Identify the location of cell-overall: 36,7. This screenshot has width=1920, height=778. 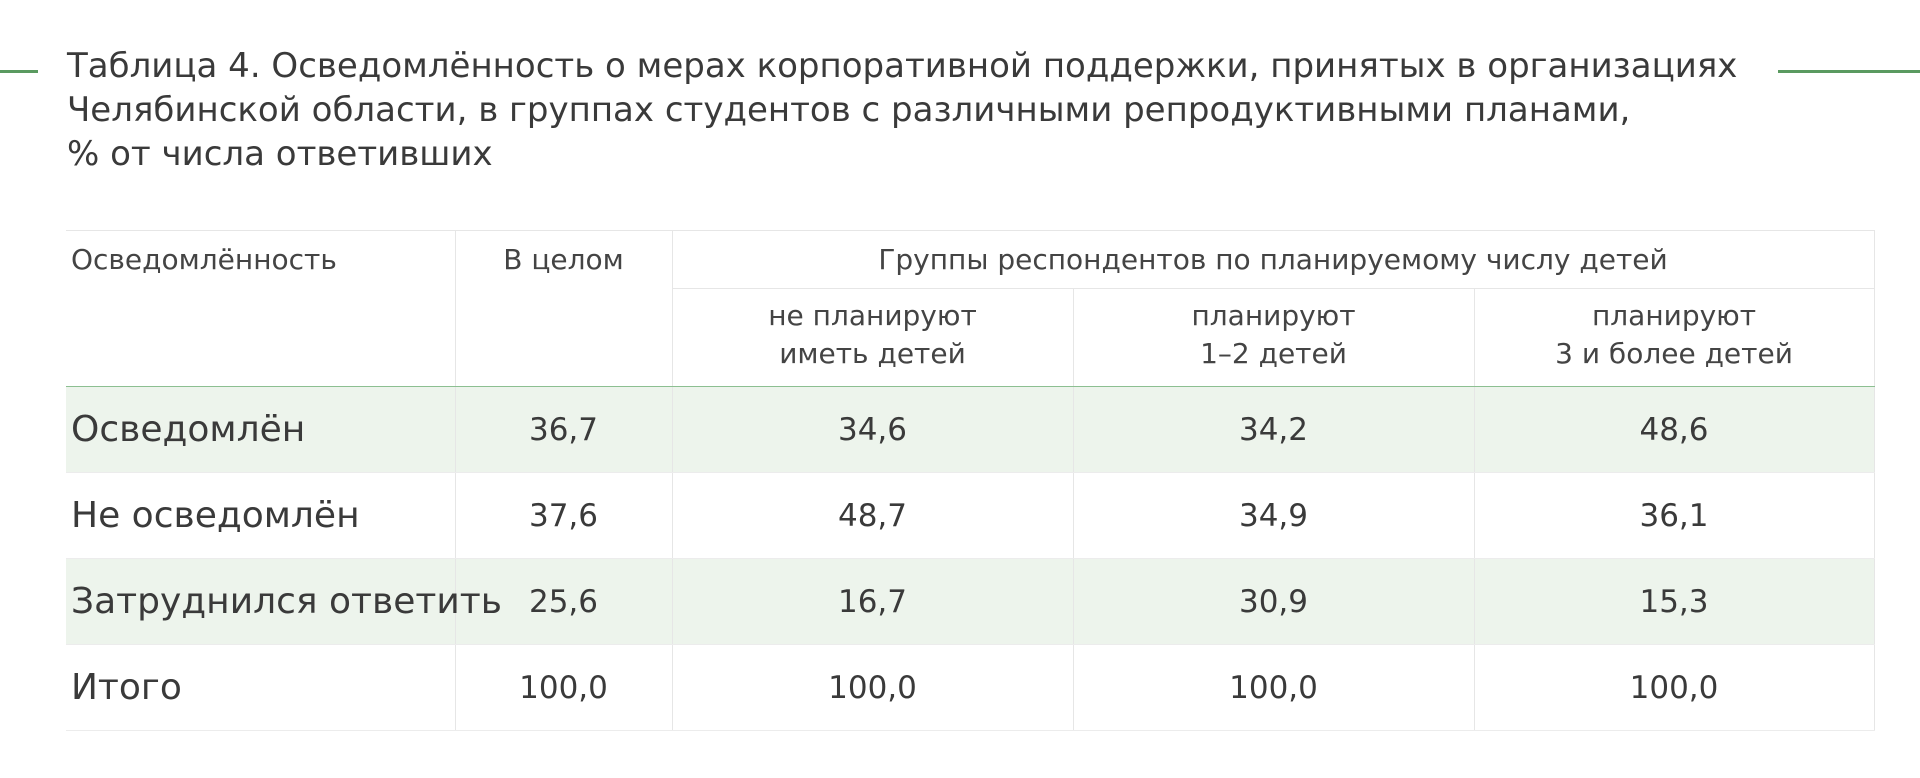
(563, 429).